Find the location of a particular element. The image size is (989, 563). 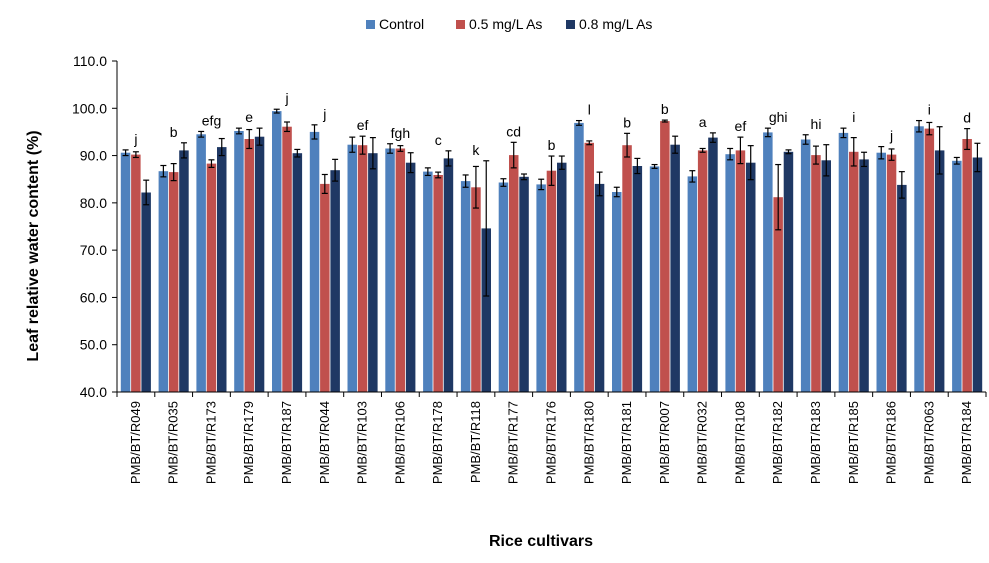

category-label: PMB/BT/R063 is located at coordinates (928, 442).